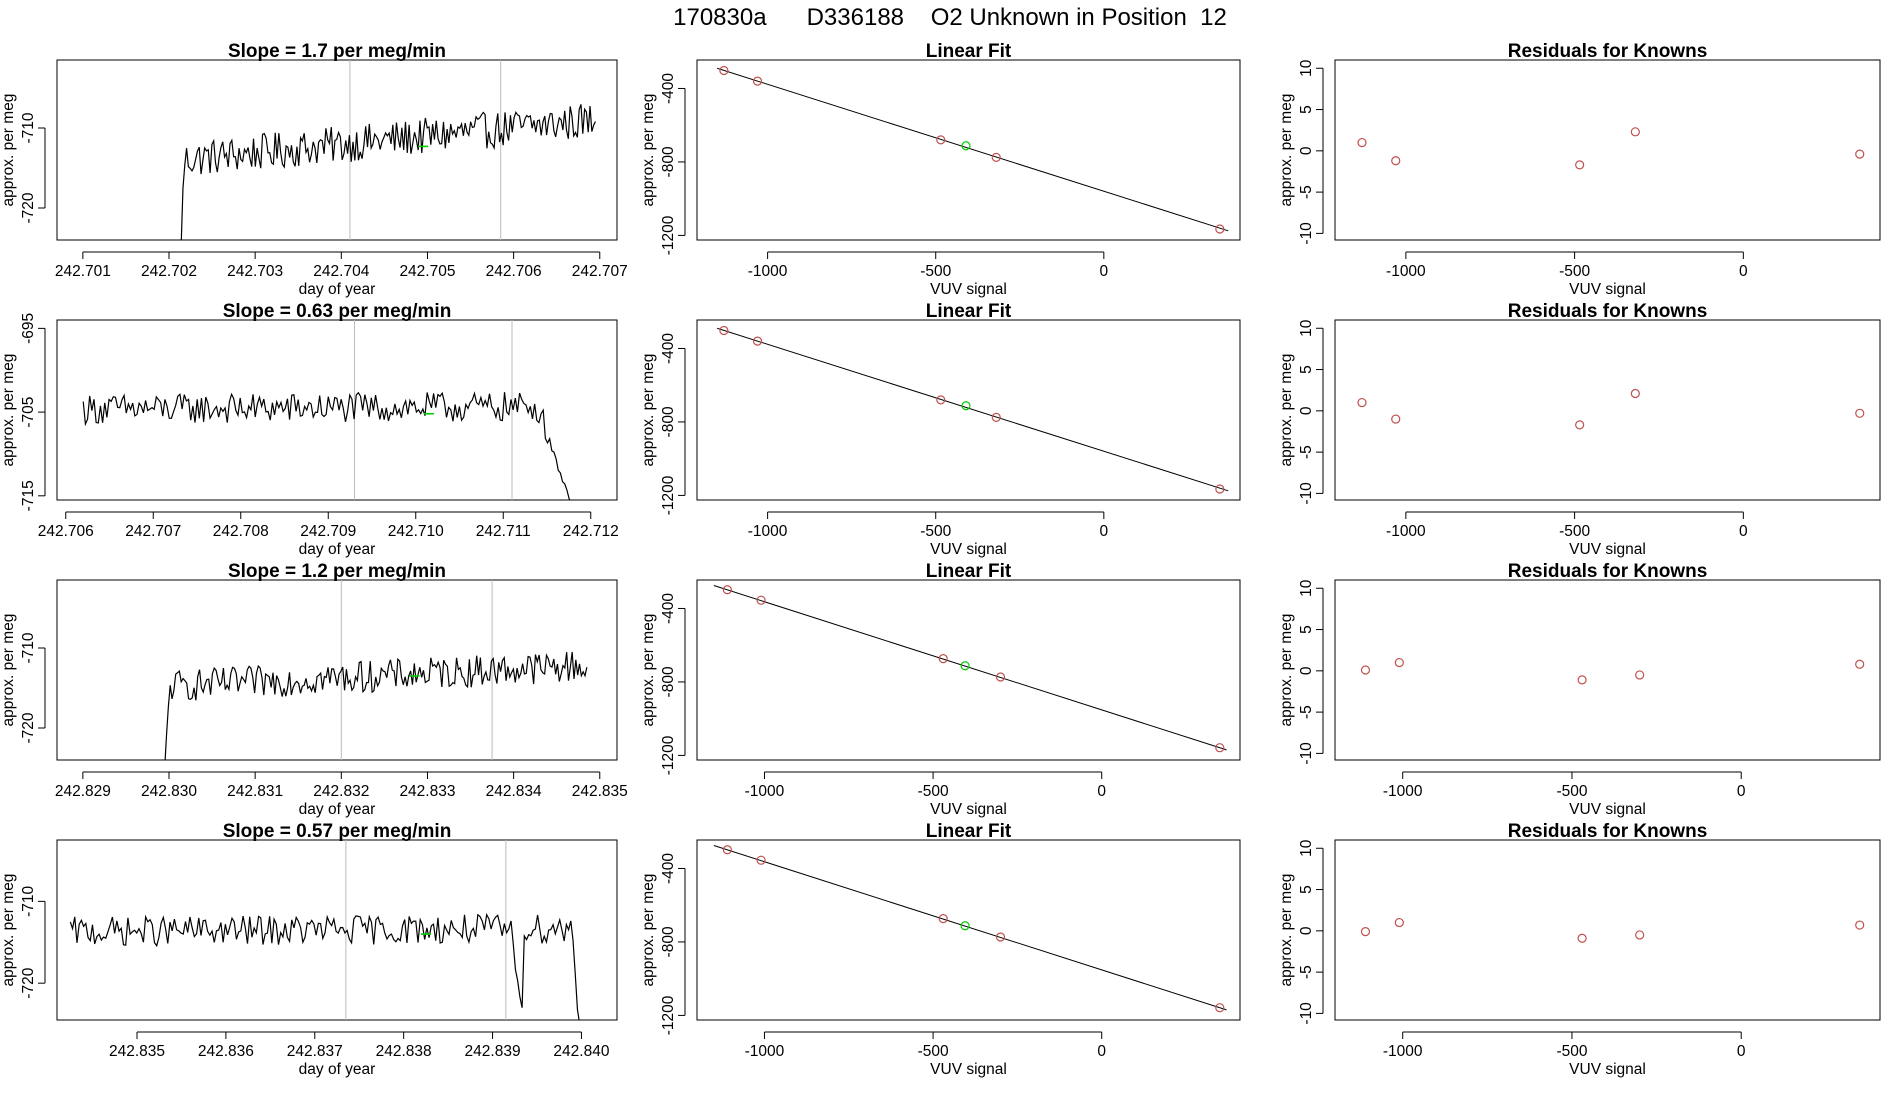 This screenshot has width=1900, height=1100. What do you see at coordinates (427, 791) in the screenshot?
I see `x-tick-label: 242.833` at bounding box center [427, 791].